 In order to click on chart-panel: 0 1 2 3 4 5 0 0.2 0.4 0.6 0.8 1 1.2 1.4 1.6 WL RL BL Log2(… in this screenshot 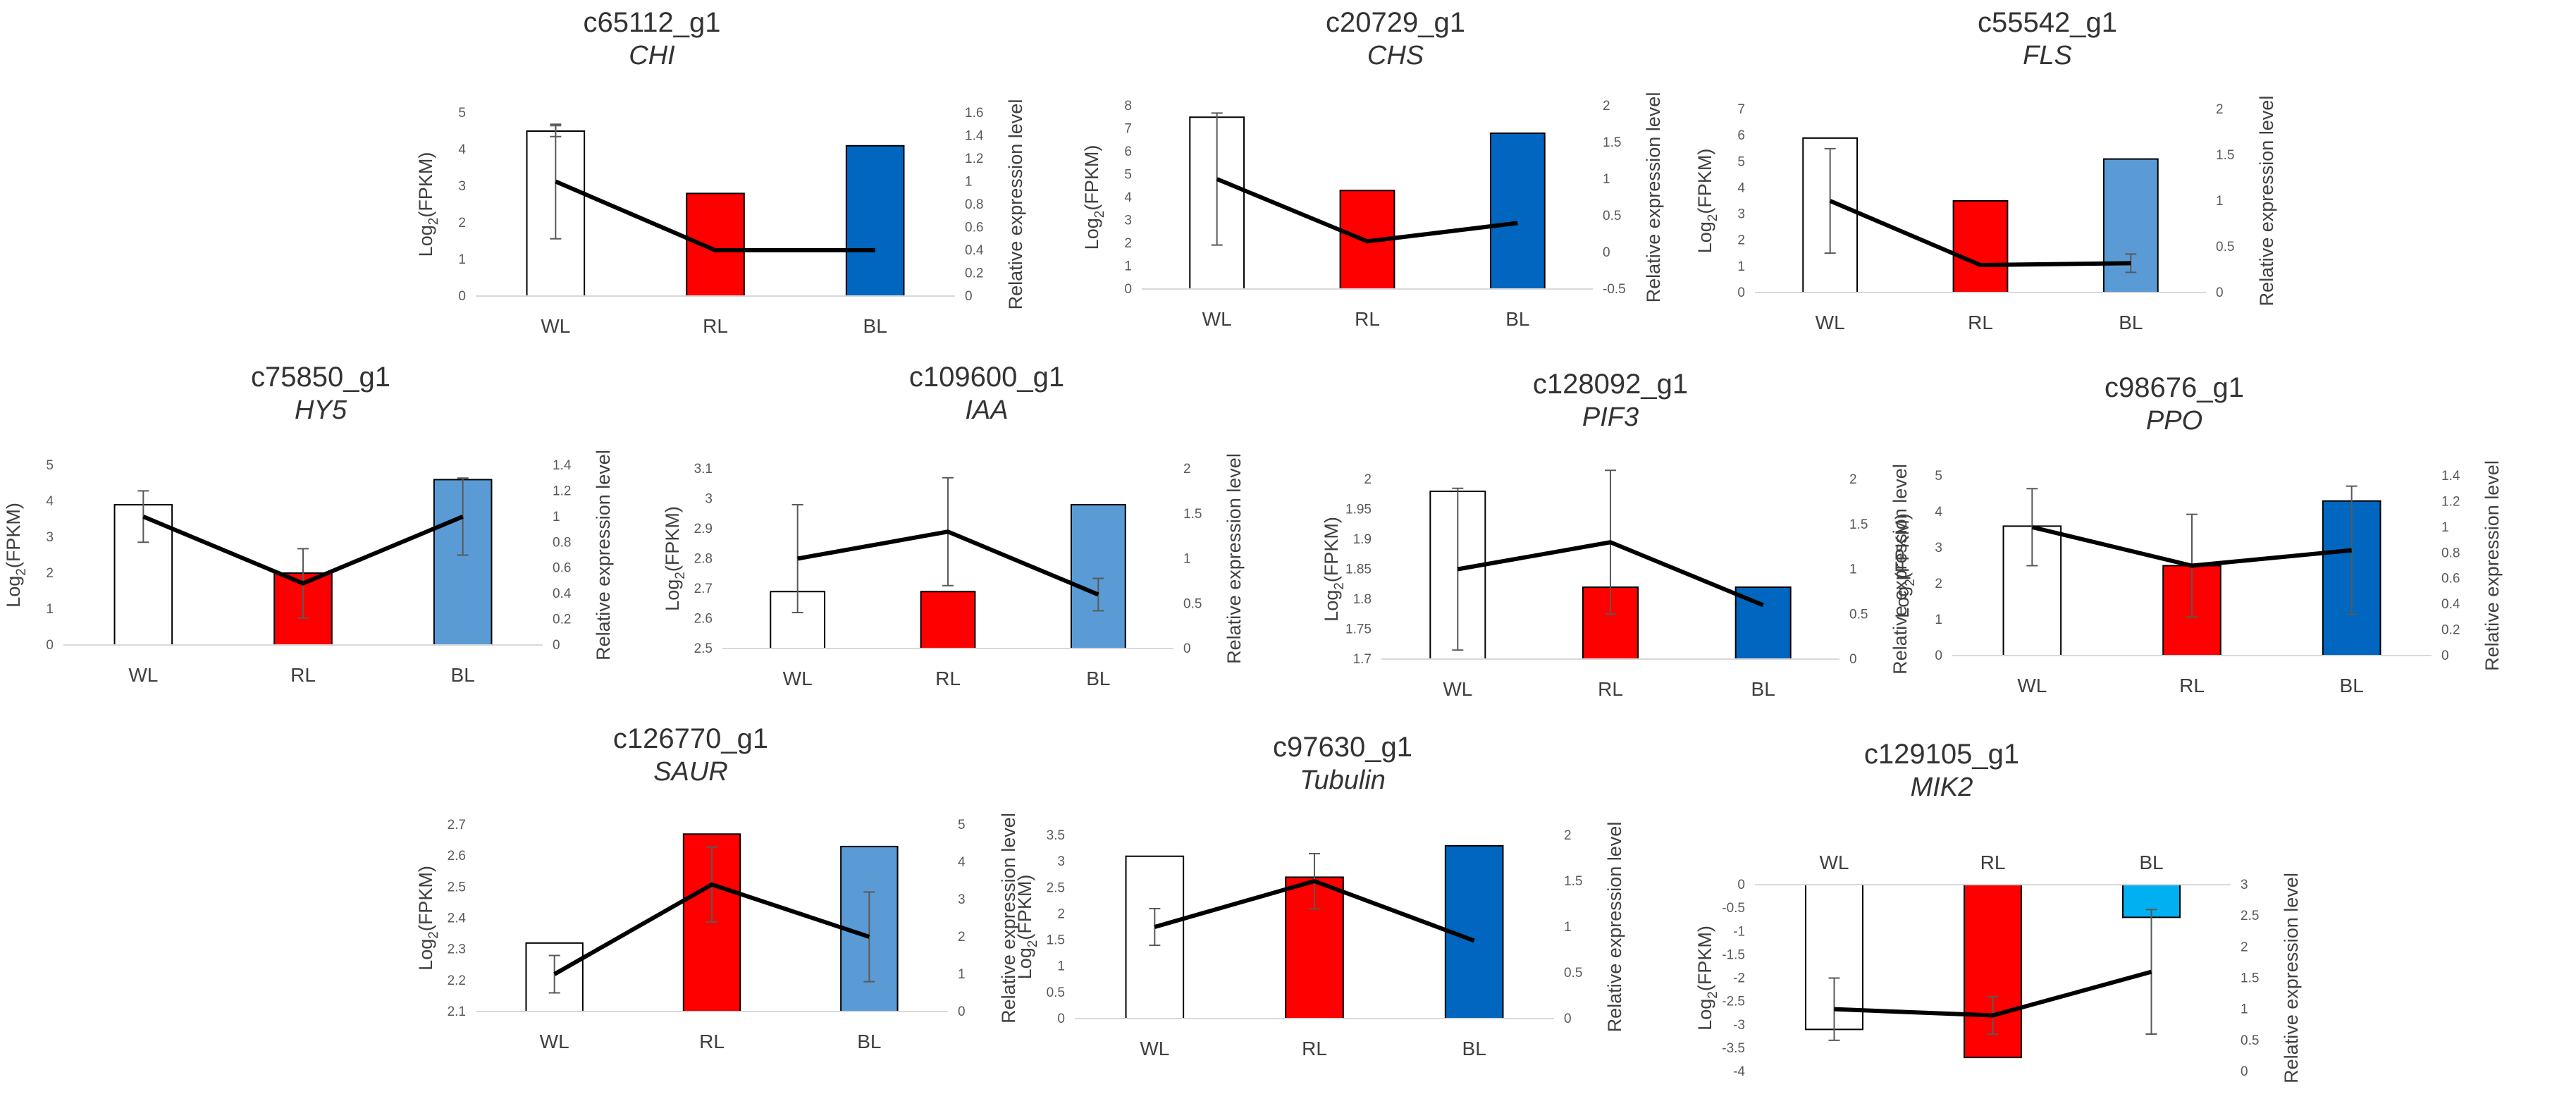, I will do `click(720, 218)`.